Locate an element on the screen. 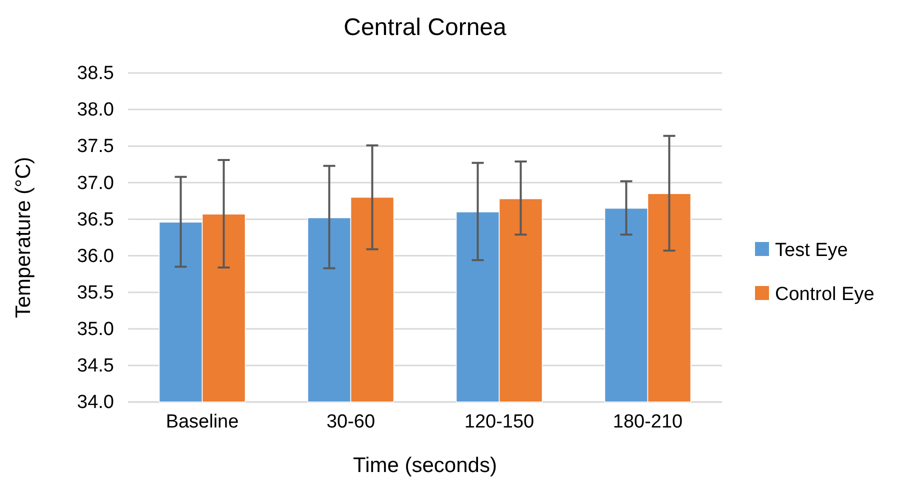  x-tick-label: 30-60 is located at coordinates (351, 421).